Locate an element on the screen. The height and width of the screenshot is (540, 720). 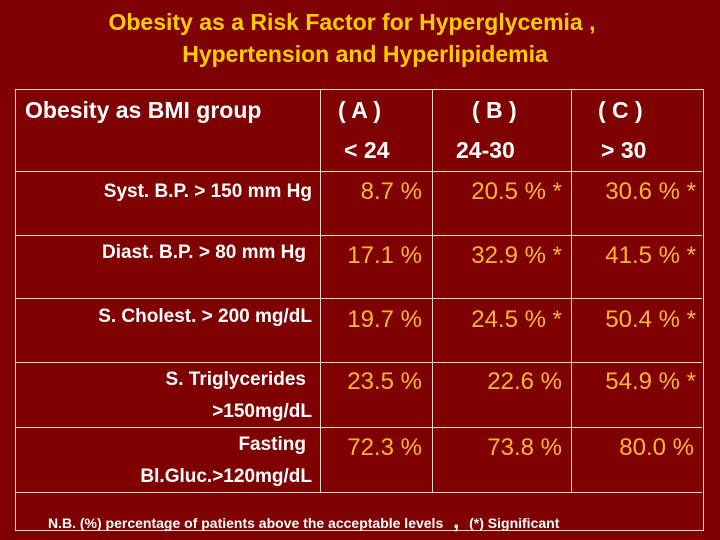
header-range-a: < 24 is located at coordinates (367, 150).